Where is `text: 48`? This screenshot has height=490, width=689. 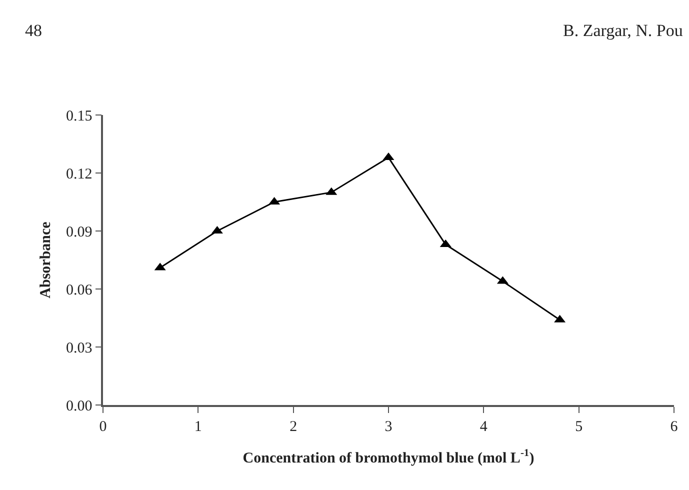
text: 48 is located at coordinates (33, 30).